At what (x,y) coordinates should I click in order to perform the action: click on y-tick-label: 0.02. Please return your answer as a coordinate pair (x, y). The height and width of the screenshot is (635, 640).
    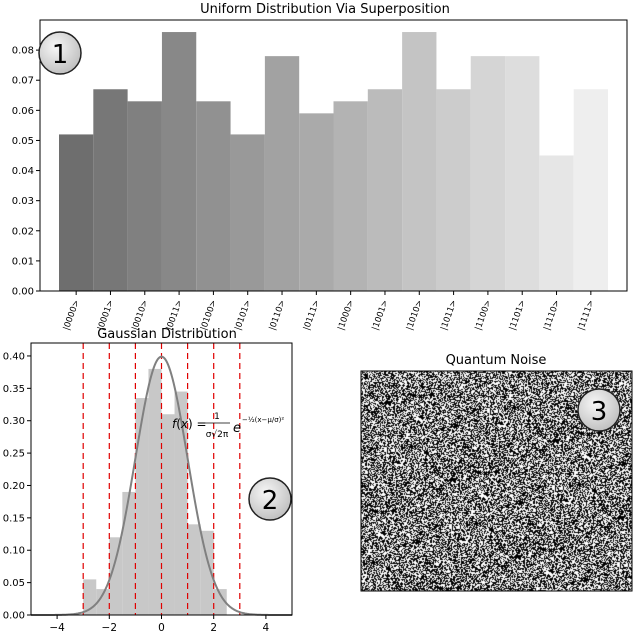
    Looking at the image, I should click on (23, 231).